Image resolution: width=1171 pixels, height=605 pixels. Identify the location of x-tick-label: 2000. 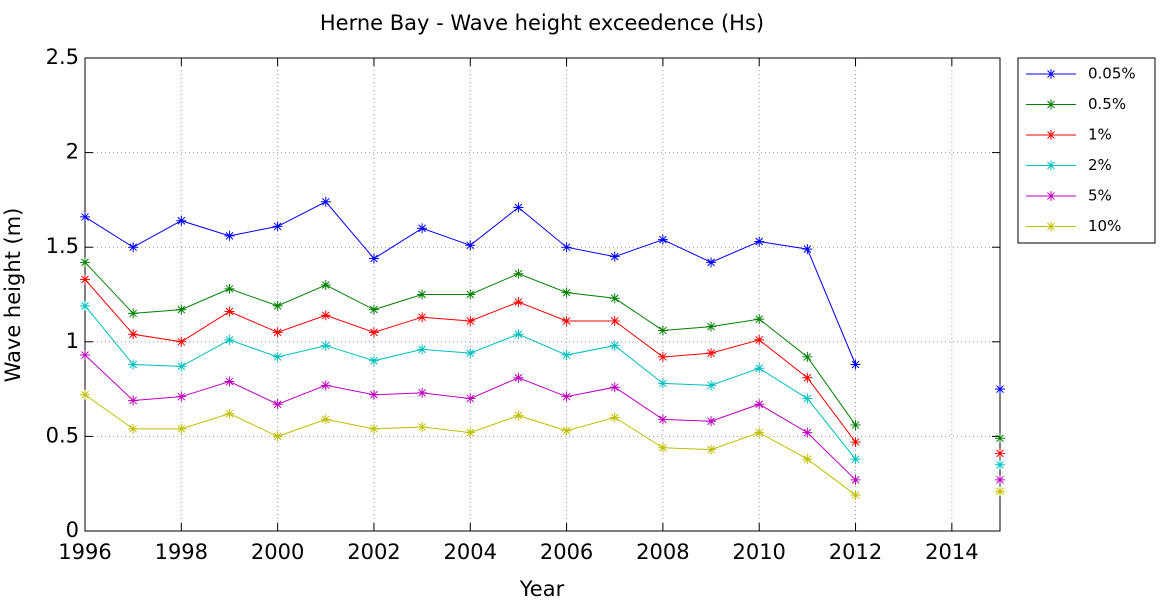
(277, 552).